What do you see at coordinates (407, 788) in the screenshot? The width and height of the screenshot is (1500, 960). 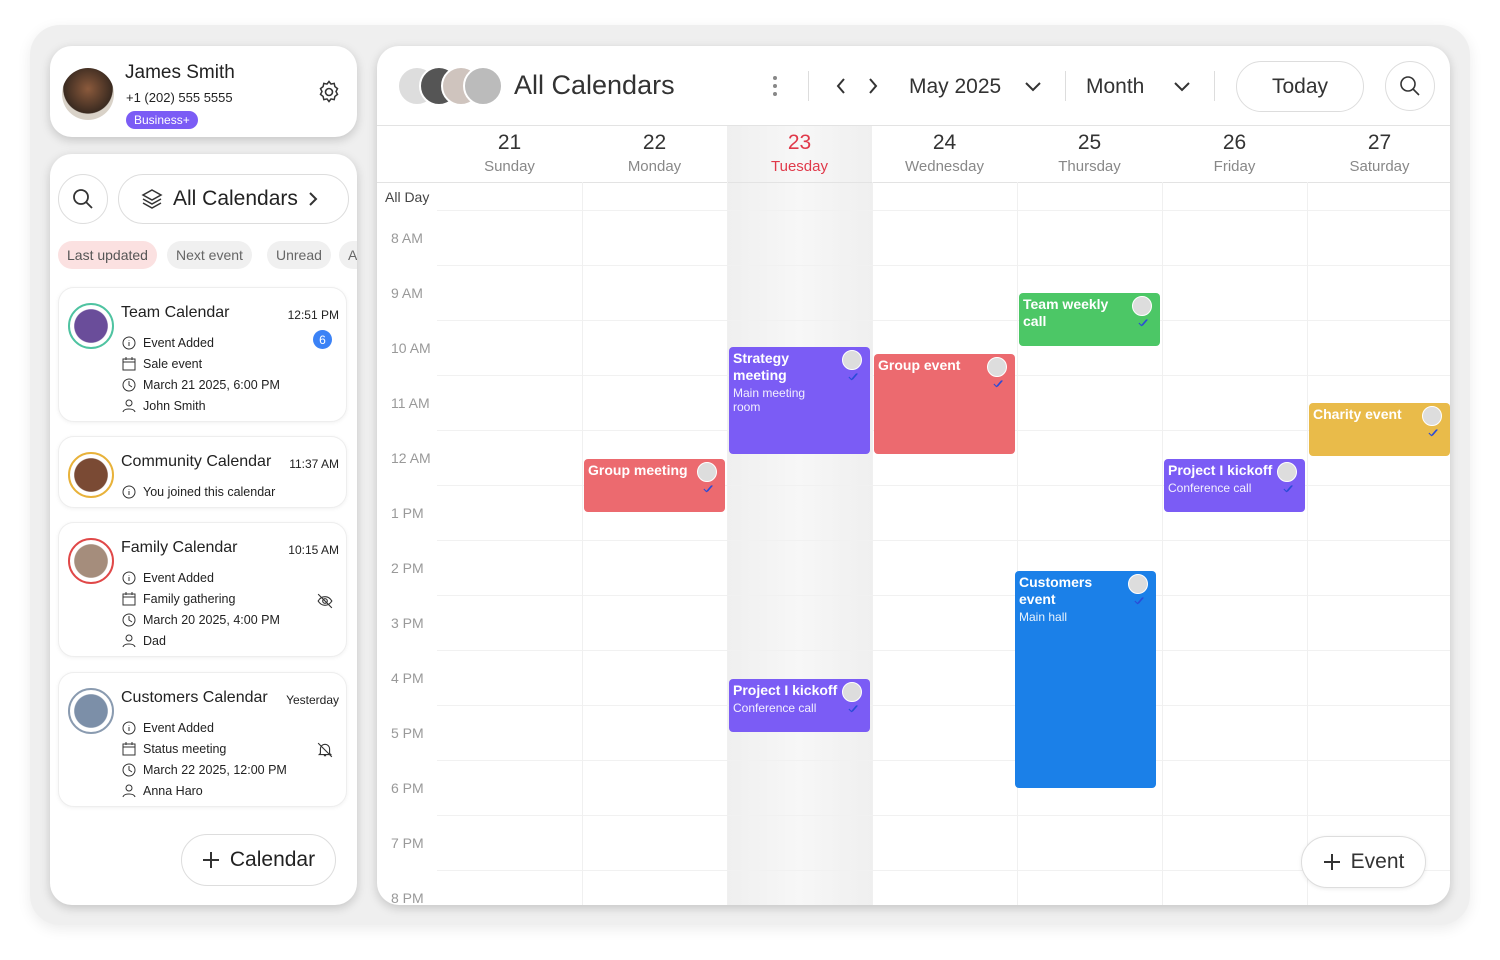 I see `hour-label: 6 PM` at bounding box center [407, 788].